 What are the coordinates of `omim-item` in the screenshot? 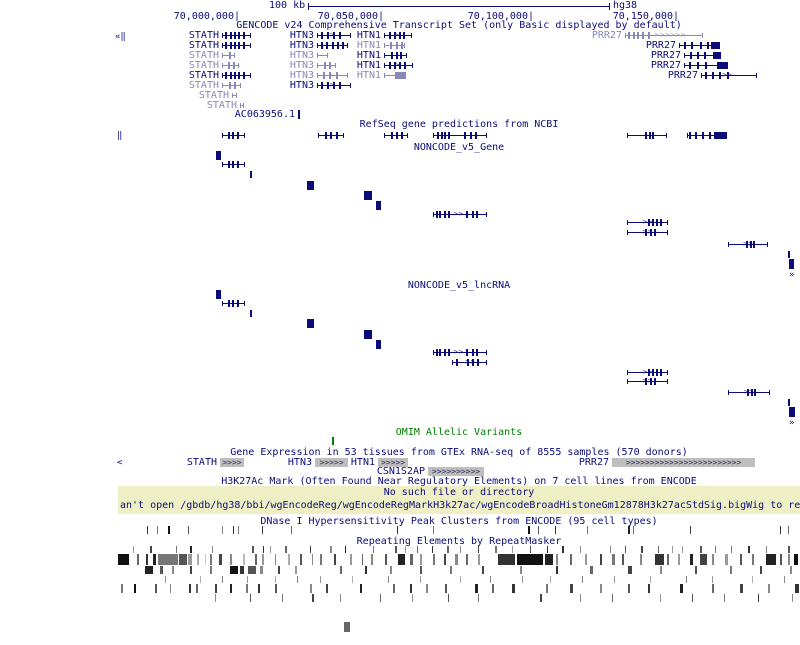 It's located at (333, 441).